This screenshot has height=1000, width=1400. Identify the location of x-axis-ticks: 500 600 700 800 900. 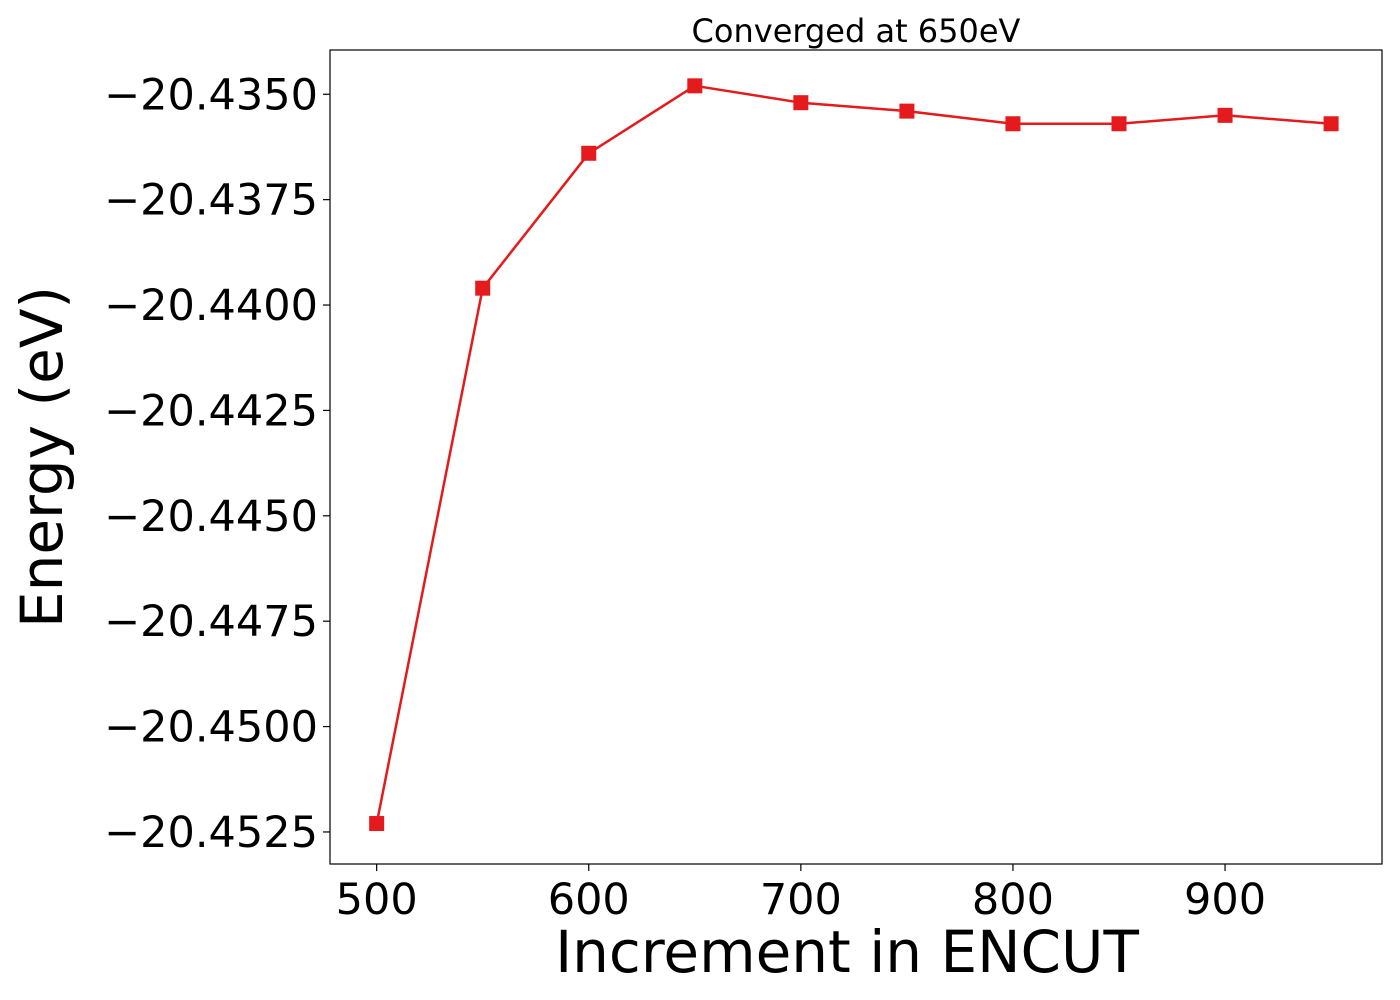
(801, 894).